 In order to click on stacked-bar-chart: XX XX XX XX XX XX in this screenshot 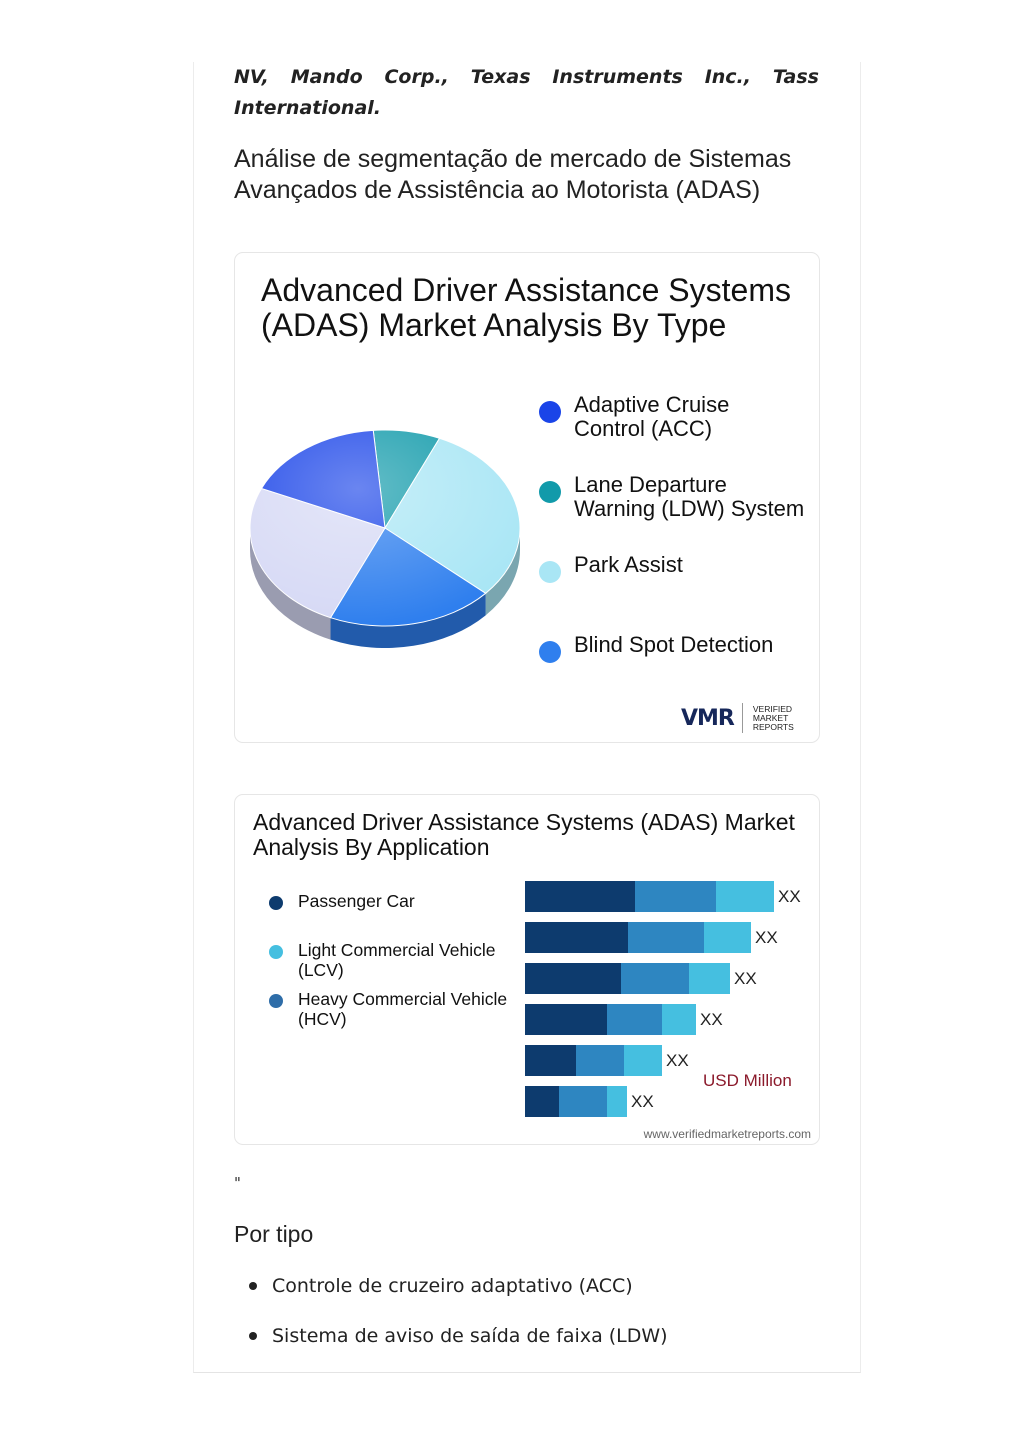, I will do `click(663, 999)`.